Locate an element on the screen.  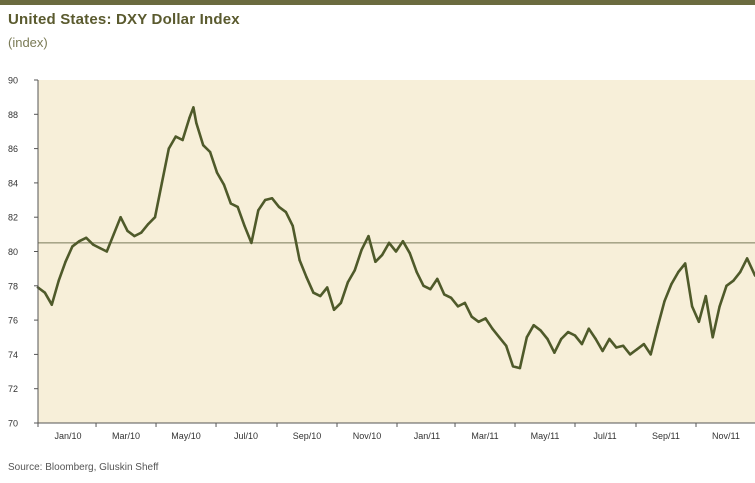
x-tick-label: Mar/11 is located at coordinates (484, 436).